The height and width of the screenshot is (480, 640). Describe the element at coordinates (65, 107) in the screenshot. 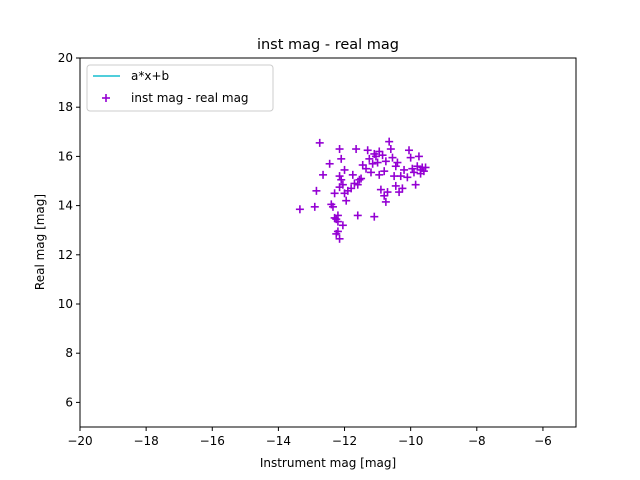

I see `y-tick-label: 18` at that location.